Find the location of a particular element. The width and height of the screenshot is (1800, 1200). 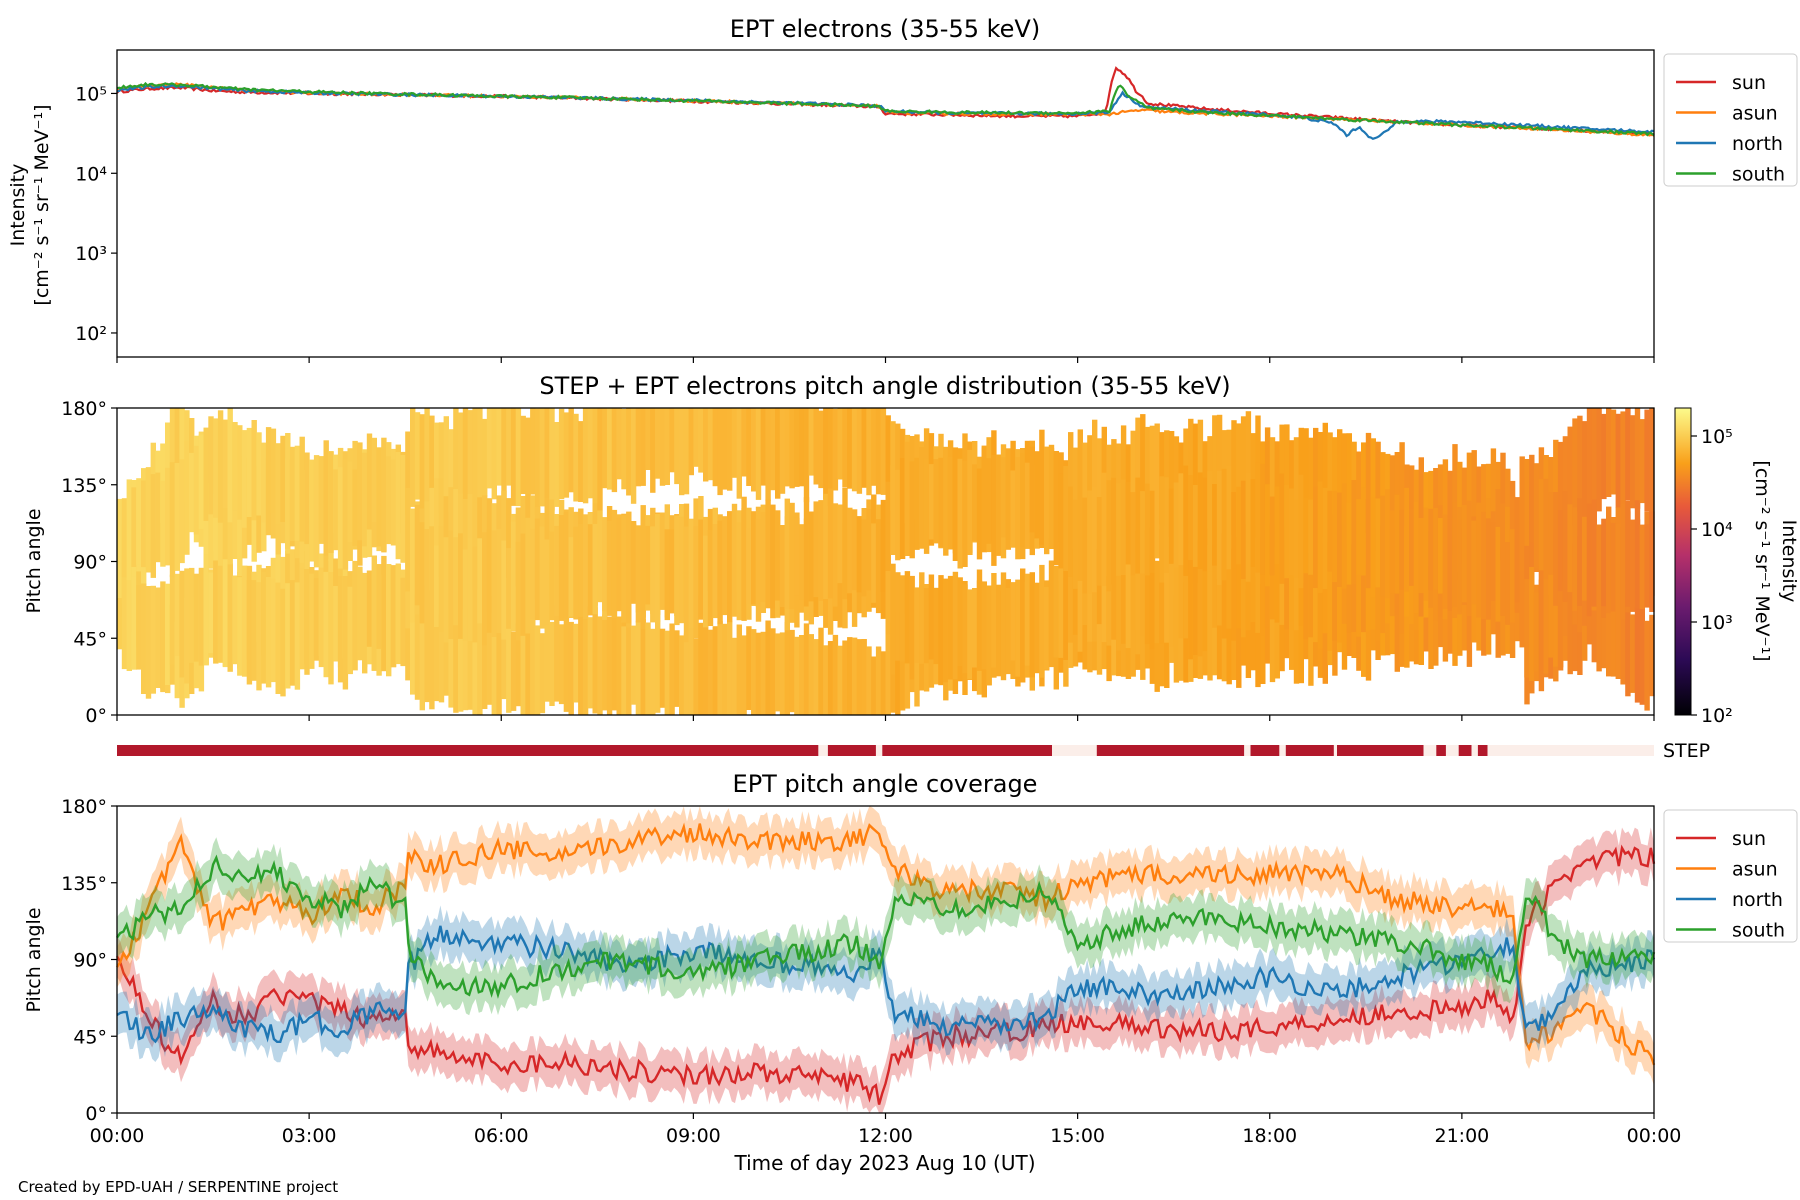

panel1-marks is located at coordinates (885, 103).